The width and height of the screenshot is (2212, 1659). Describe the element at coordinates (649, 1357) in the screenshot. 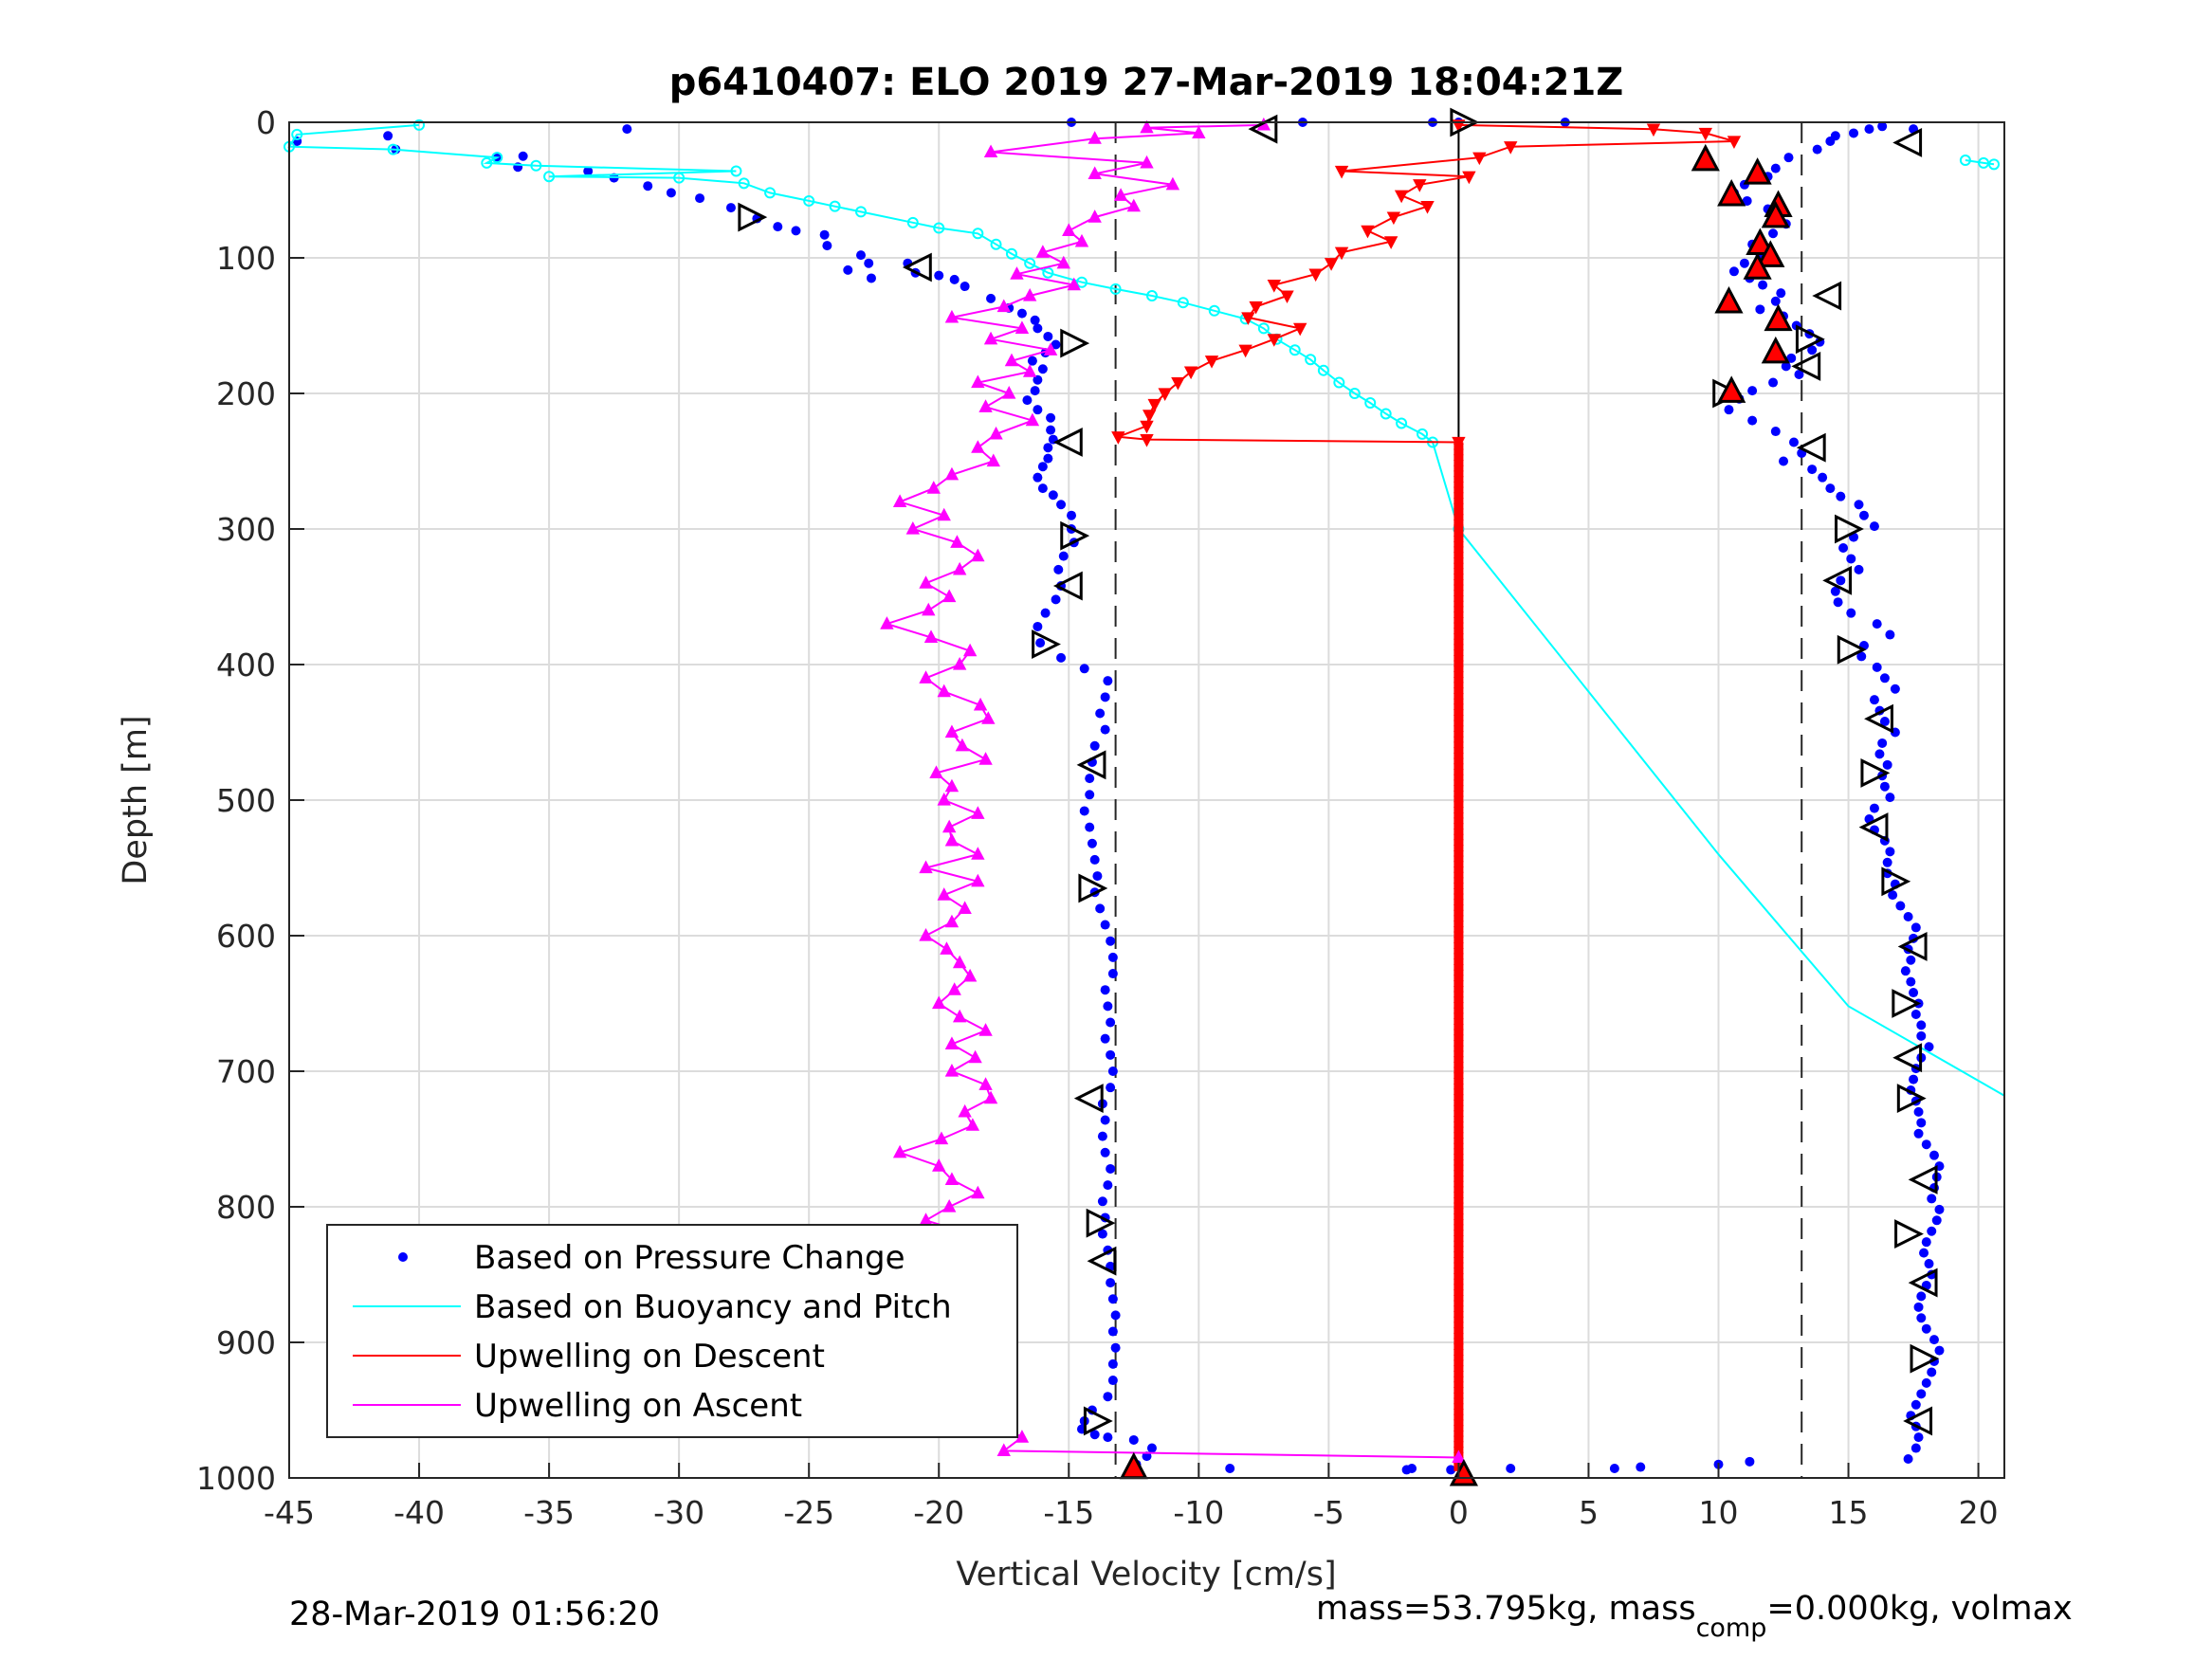

I see `legend-label: Upwelling on Descent` at that location.